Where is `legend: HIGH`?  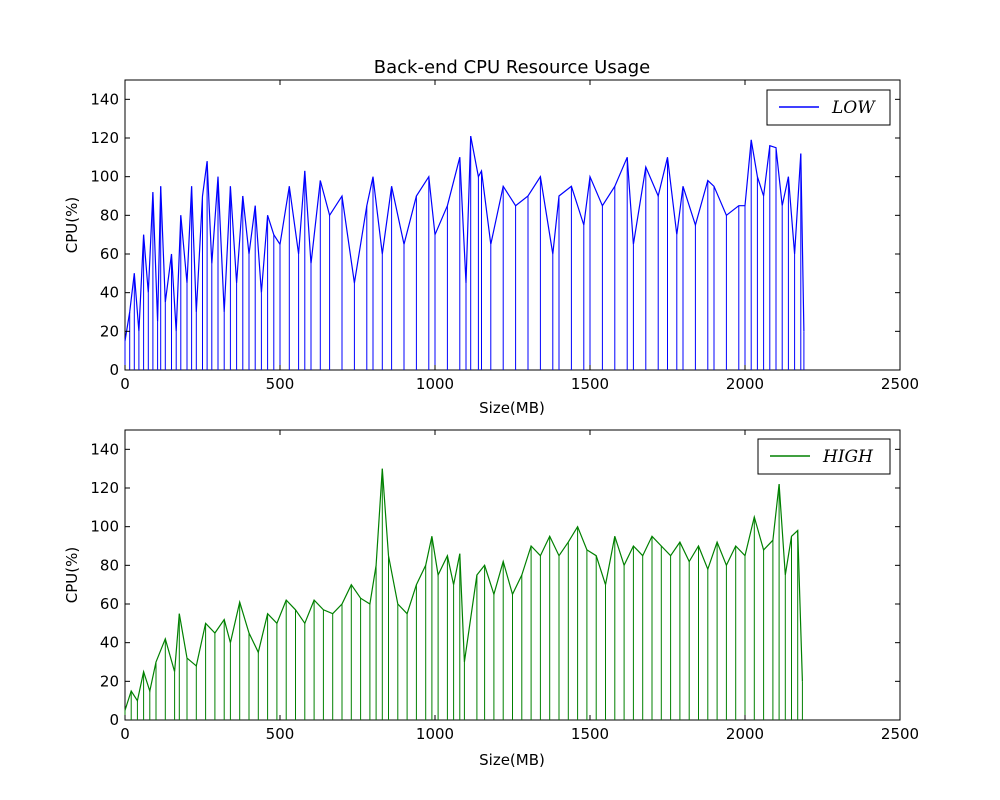 legend: HIGH is located at coordinates (824, 456).